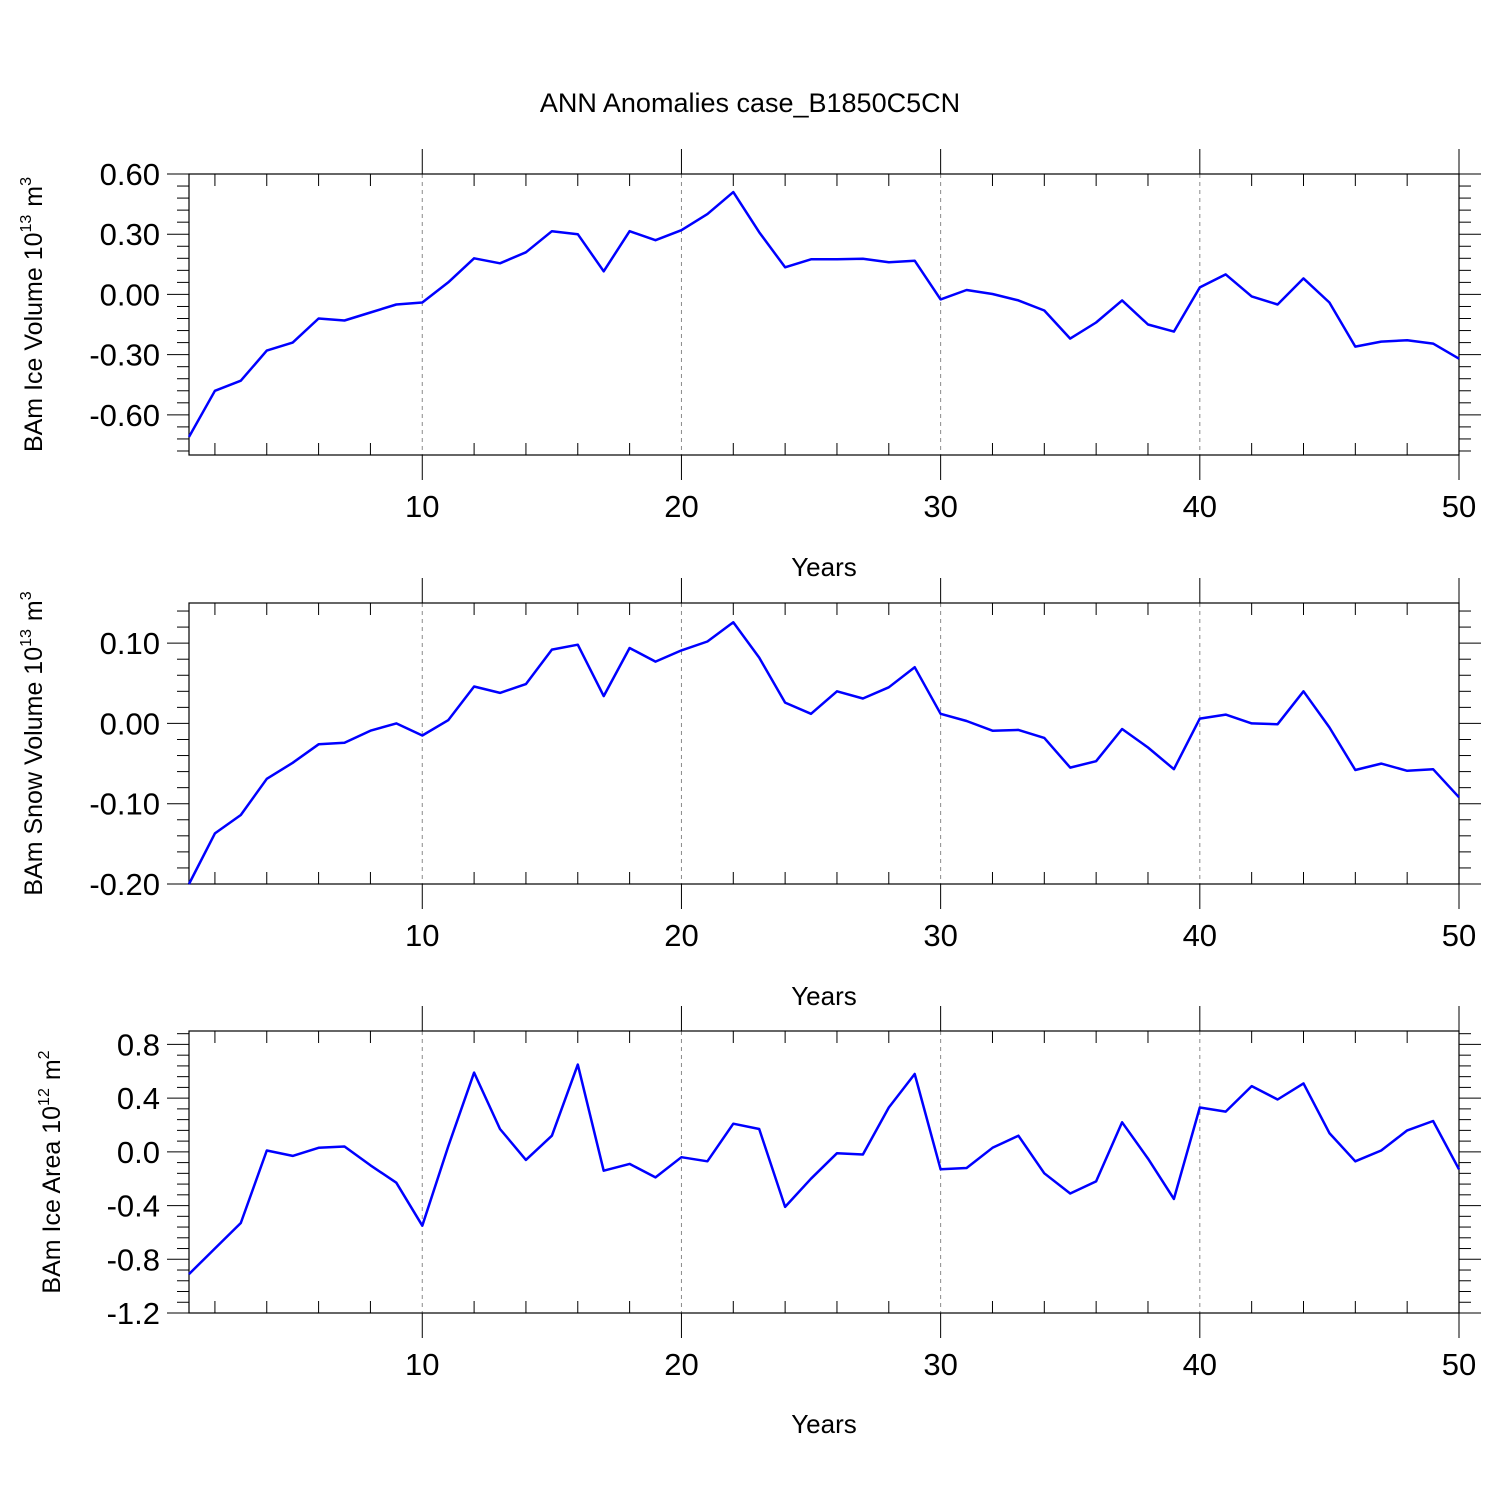 This screenshot has height=1500, width=1500. I want to click on y-axis-title-ice-area: BAm Ice Area 1012 m2, so click(51, 1171).